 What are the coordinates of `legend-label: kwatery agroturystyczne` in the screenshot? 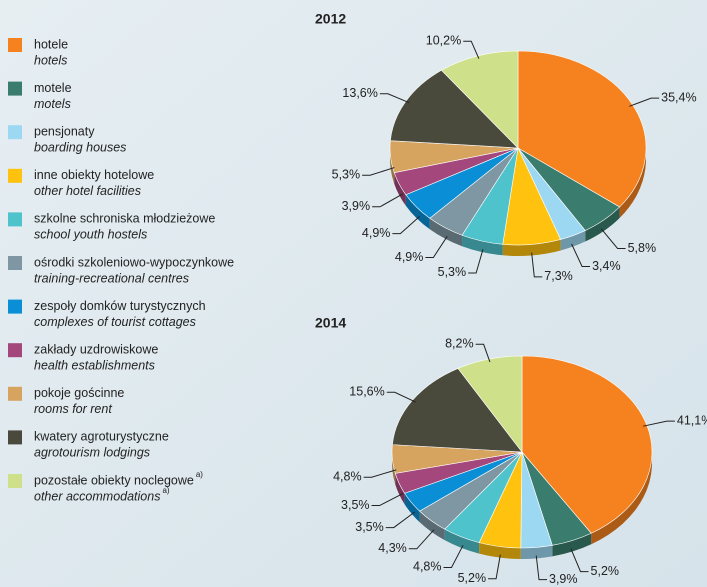 It's located at (101, 437).